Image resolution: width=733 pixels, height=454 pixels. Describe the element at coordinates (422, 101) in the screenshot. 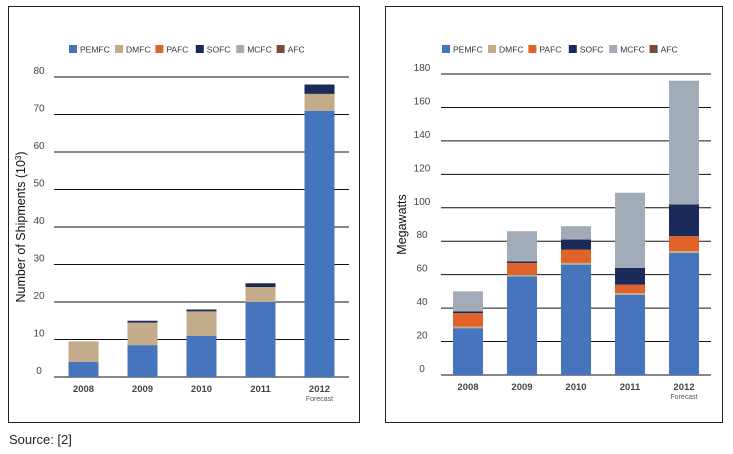

I see `y-tick-label: 160` at that location.